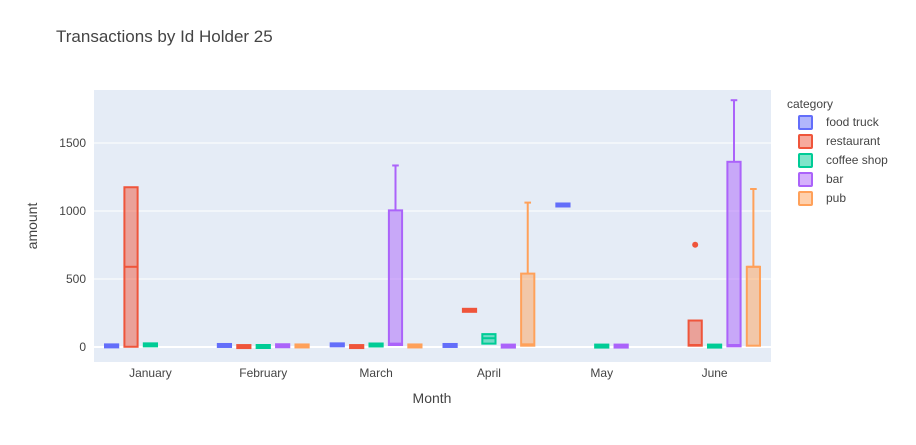 This screenshot has width=916, height=445. What do you see at coordinates (112, 346) in the screenshot?
I see `box-food-truck-january` at bounding box center [112, 346].